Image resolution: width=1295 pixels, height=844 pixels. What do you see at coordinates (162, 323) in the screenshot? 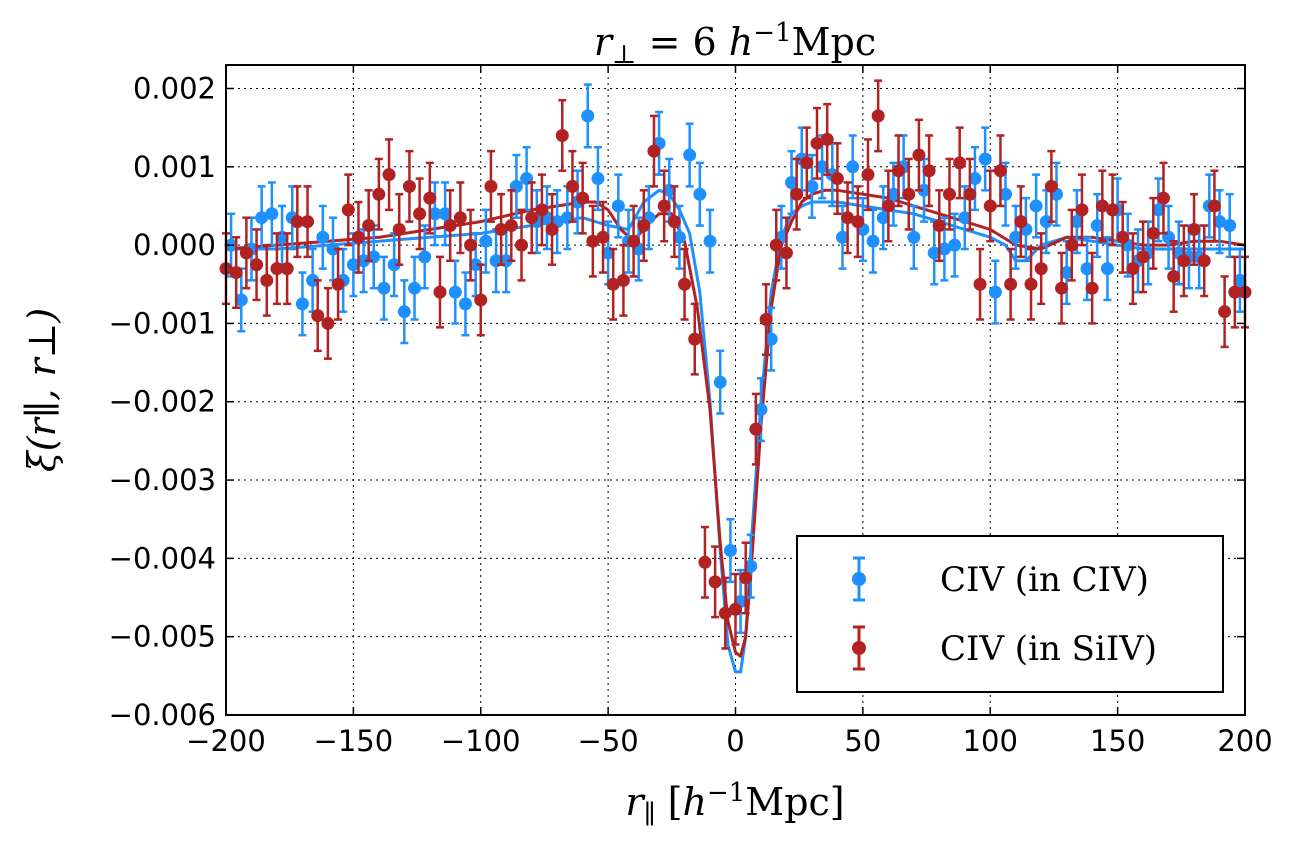
I see `y-tick-label: −0.001` at bounding box center [162, 323].